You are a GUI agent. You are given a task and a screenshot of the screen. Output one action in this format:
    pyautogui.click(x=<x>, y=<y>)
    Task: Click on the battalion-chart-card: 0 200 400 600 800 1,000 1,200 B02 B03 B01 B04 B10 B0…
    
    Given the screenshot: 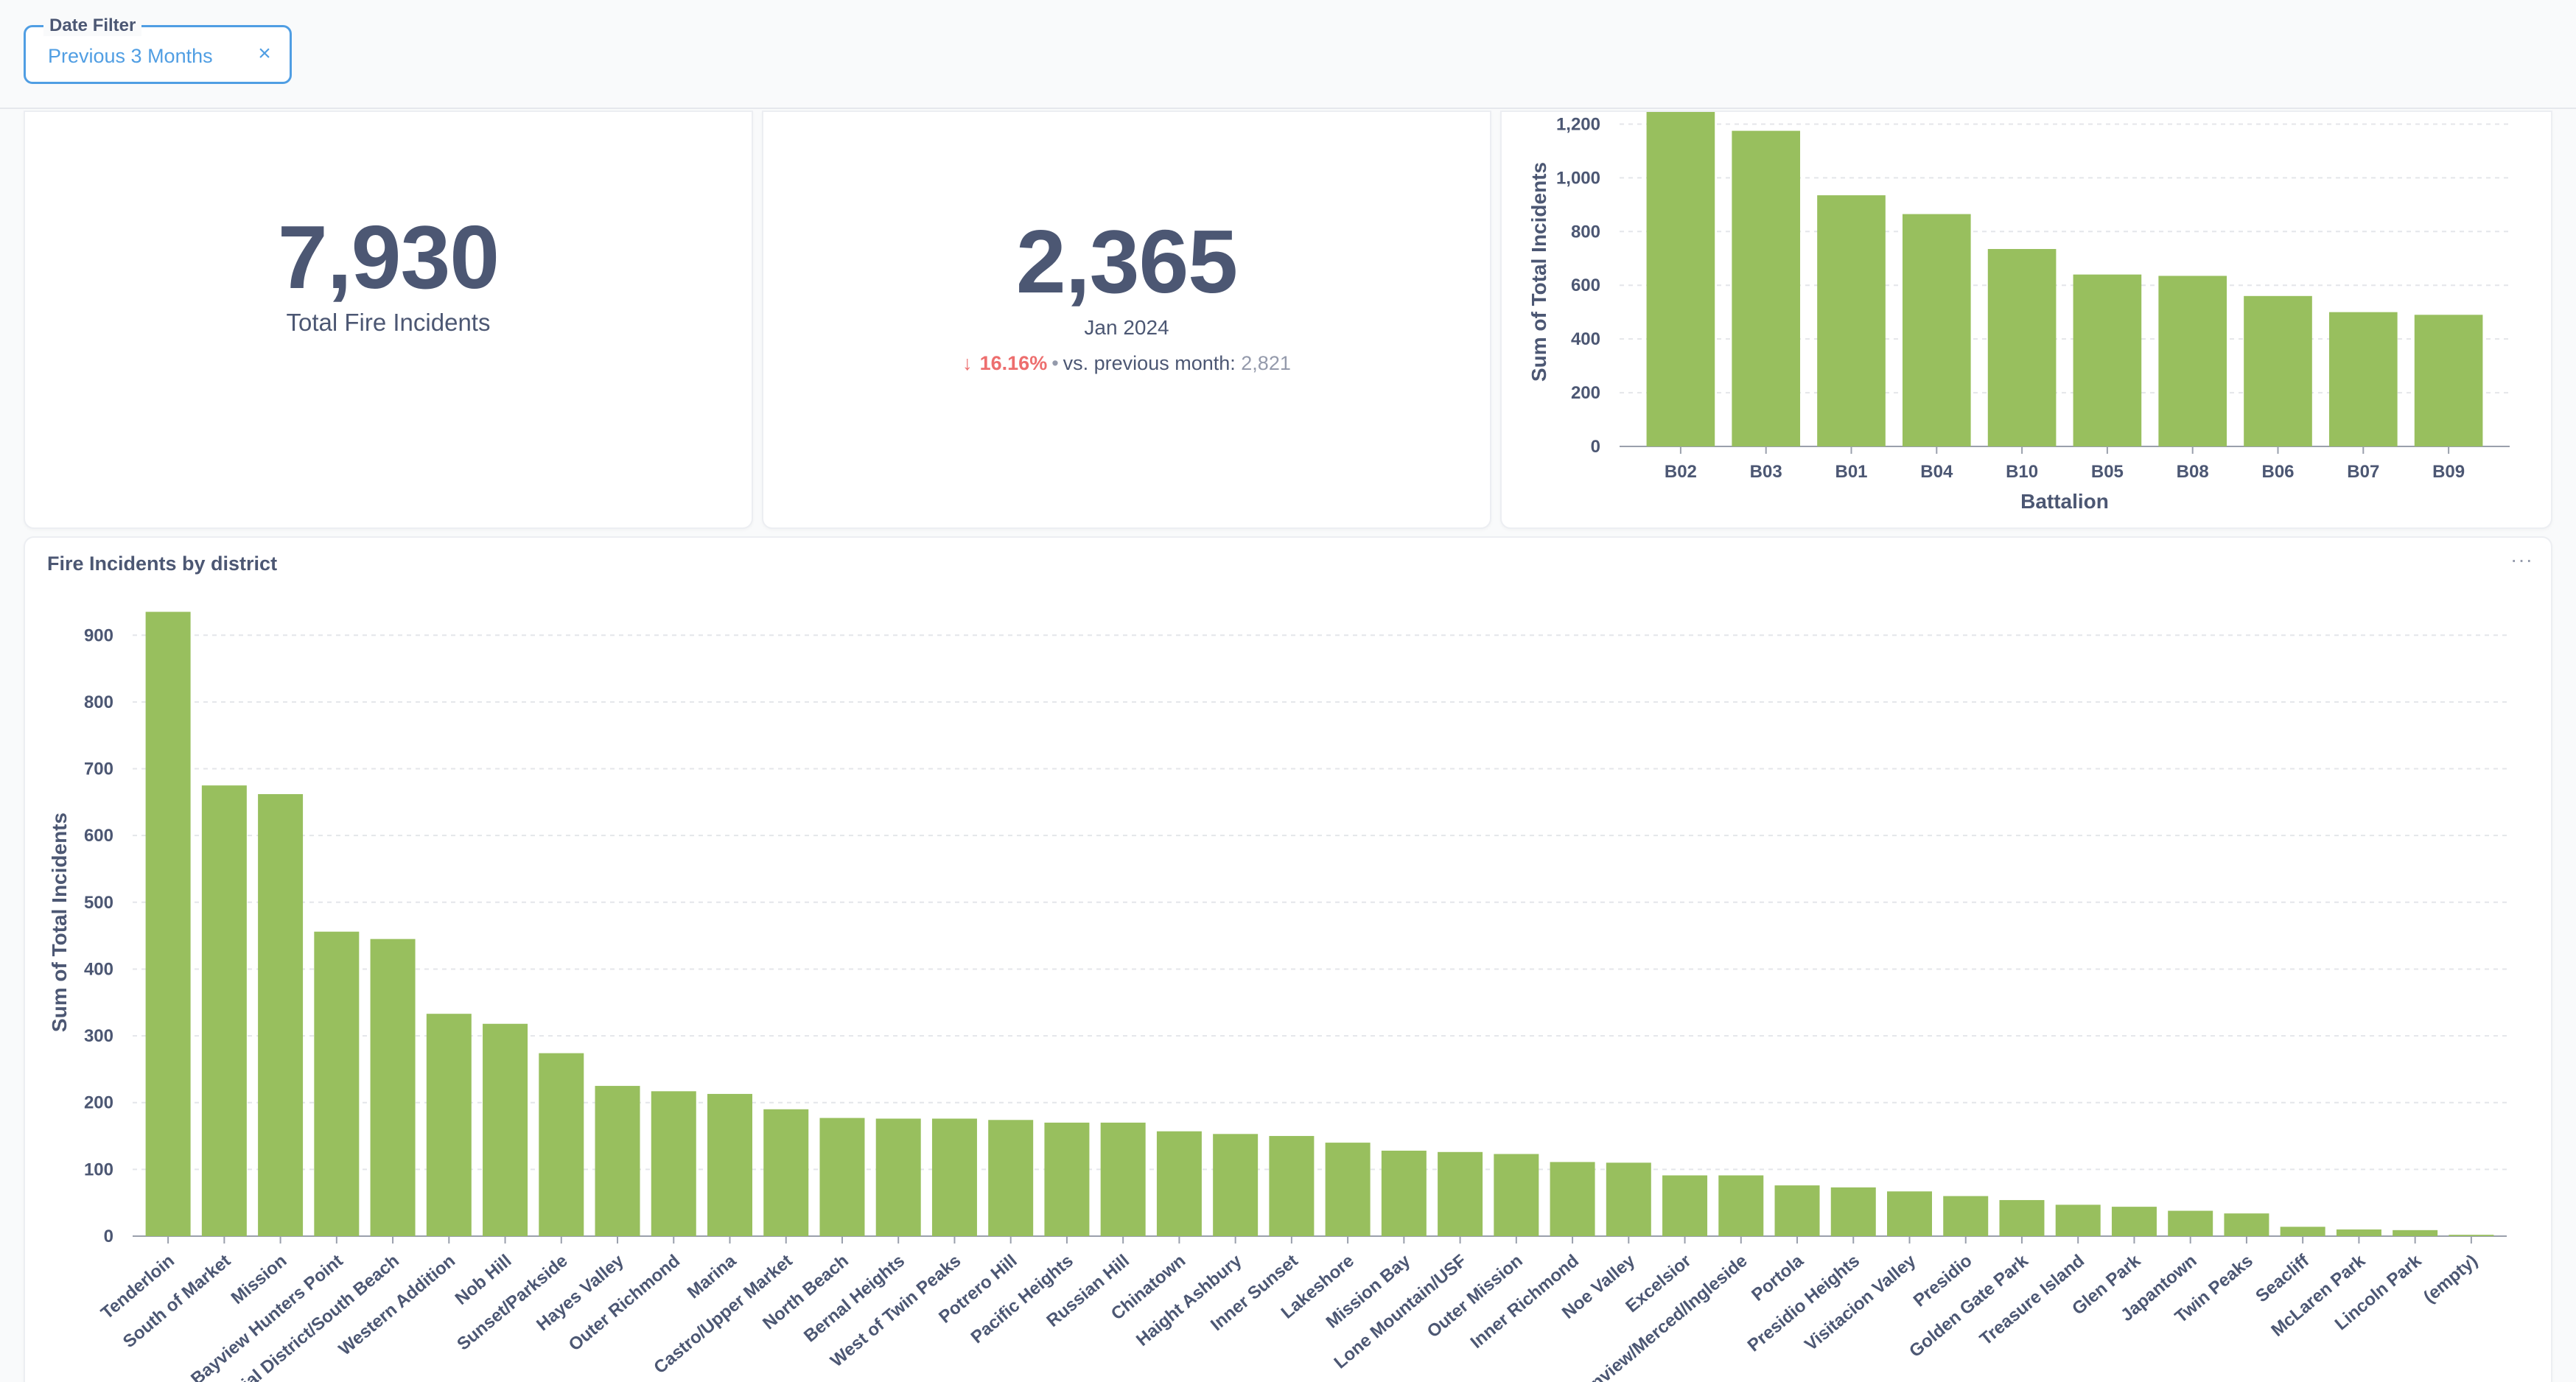 What is the action you would take?
    pyautogui.click(x=2026, y=320)
    